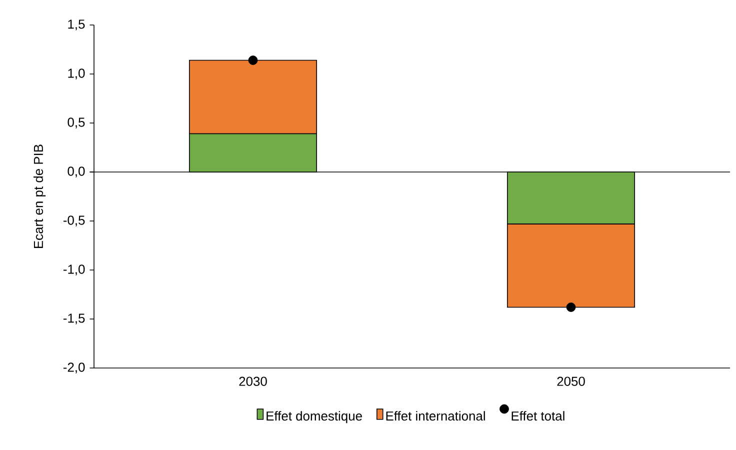 The width and height of the screenshot is (736, 450). Describe the element at coordinates (74, 368) in the screenshot. I see `y-tick-label: -2,0` at that location.